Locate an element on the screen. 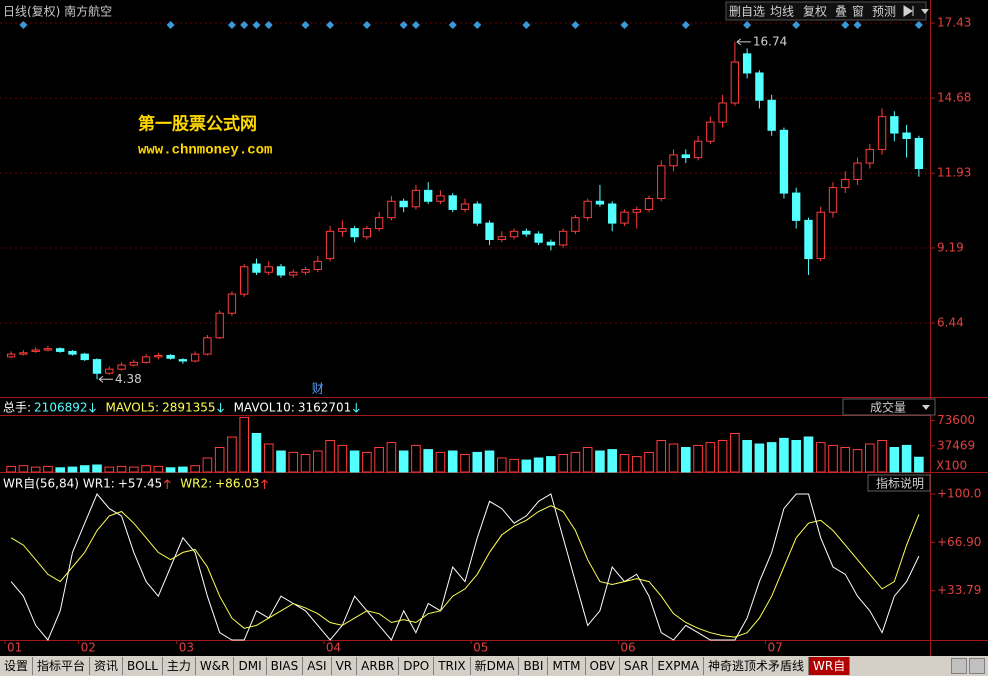 The width and height of the screenshot is (988, 676). indicator-tab: 设置 is located at coordinates (17, 666).